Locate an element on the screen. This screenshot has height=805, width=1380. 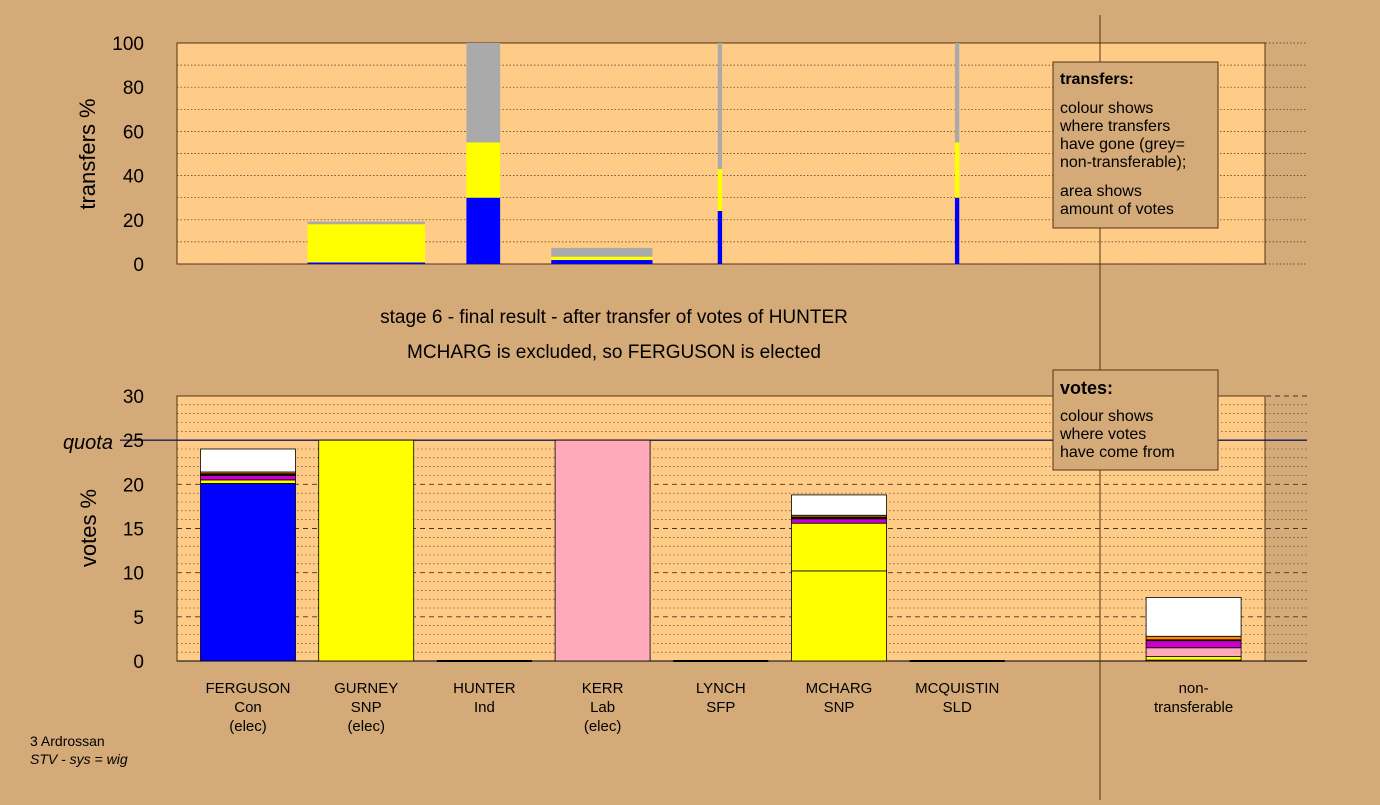
transfers-legend-line: area shows is located at coordinates (1101, 191).